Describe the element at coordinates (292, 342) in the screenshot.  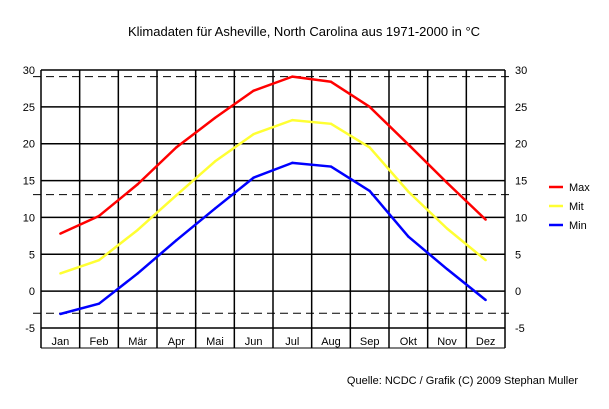
I see `x-tick-label: Jul` at that location.